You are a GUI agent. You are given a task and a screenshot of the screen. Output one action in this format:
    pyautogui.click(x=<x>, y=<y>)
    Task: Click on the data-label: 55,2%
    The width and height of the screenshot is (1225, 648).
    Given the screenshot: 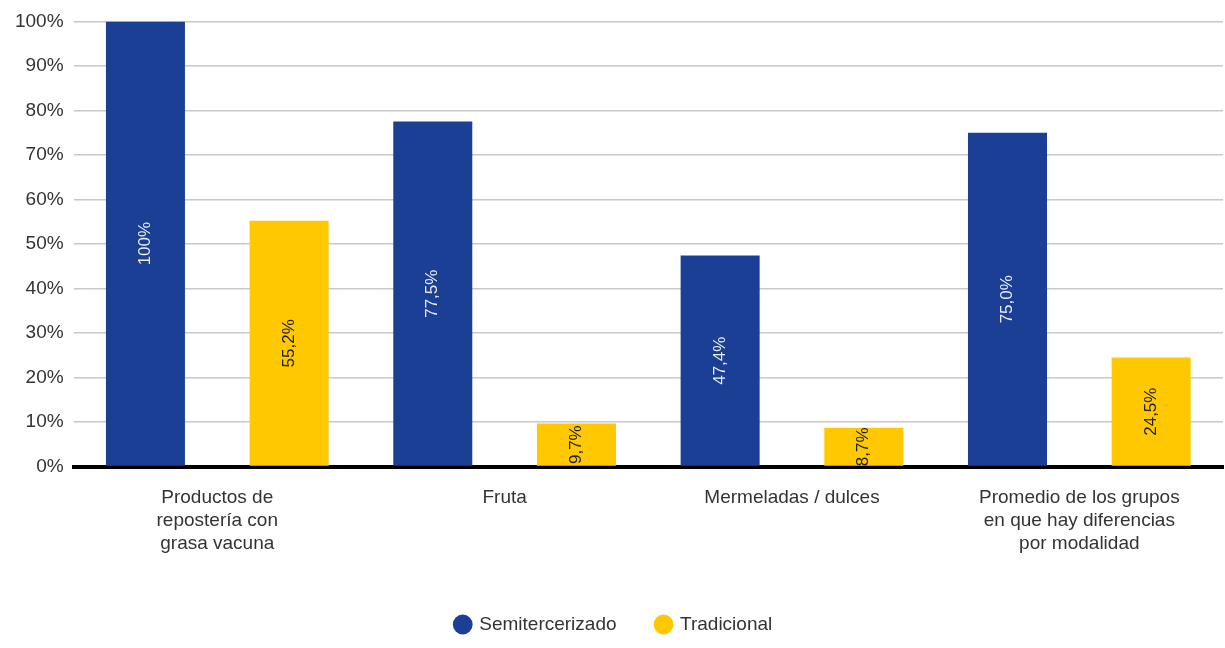 What is the action you would take?
    pyautogui.click(x=288, y=343)
    